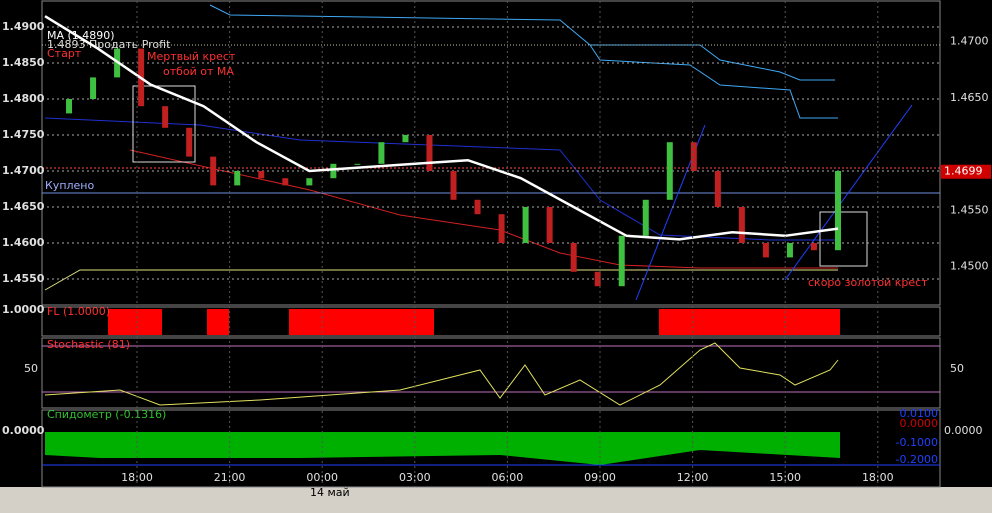  Describe the element at coordinates (322, 477) in the screenshot. I see `x-tick-label: 00:00` at that location.